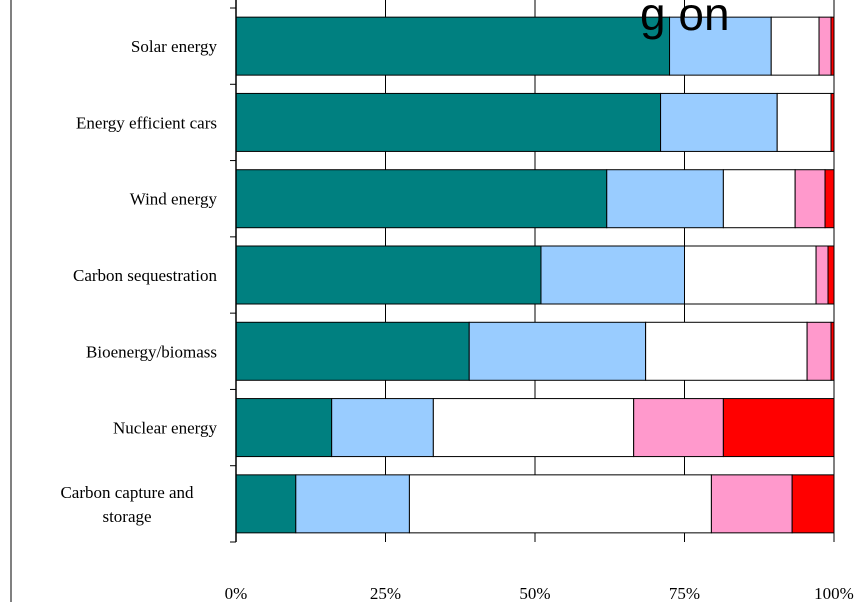 The height and width of the screenshot is (602, 859). What do you see at coordinates (534, 593) in the screenshot?
I see `x-tick-label: 50%` at bounding box center [534, 593].